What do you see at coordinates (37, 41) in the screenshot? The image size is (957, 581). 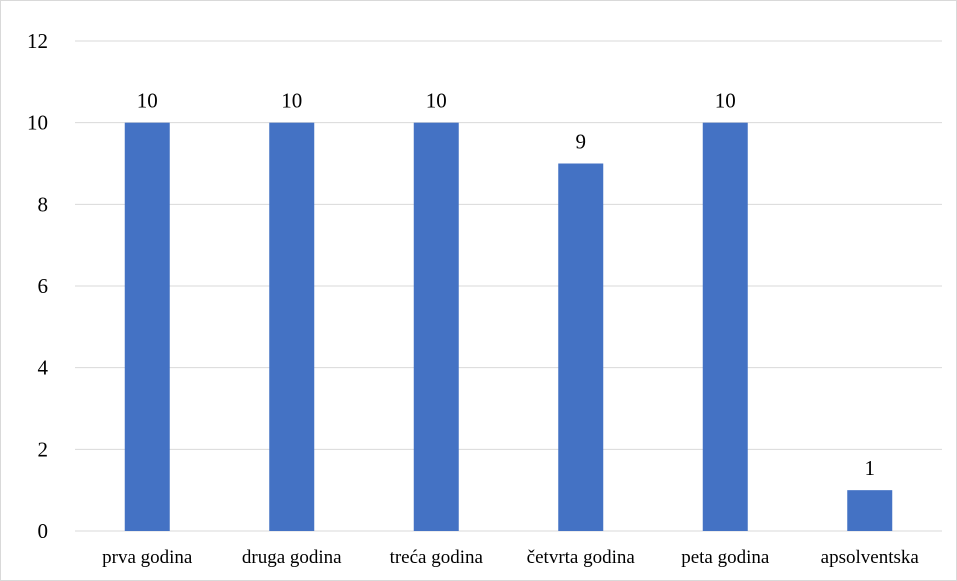 I see `y-tick-label: 12` at bounding box center [37, 41].